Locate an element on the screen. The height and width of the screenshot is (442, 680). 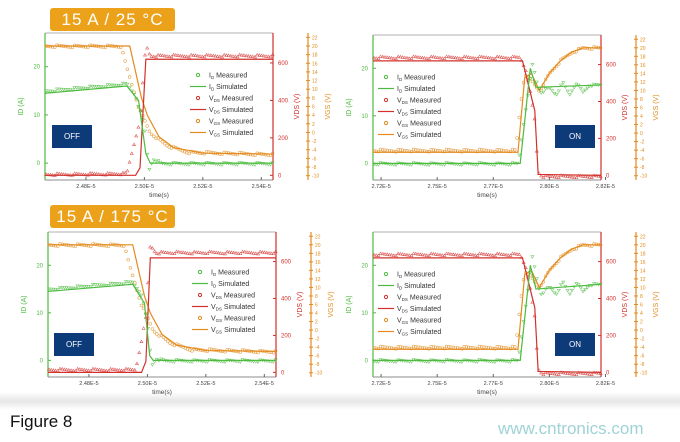
vgs-tick-label: -4 is located at coordinates (317, 348).